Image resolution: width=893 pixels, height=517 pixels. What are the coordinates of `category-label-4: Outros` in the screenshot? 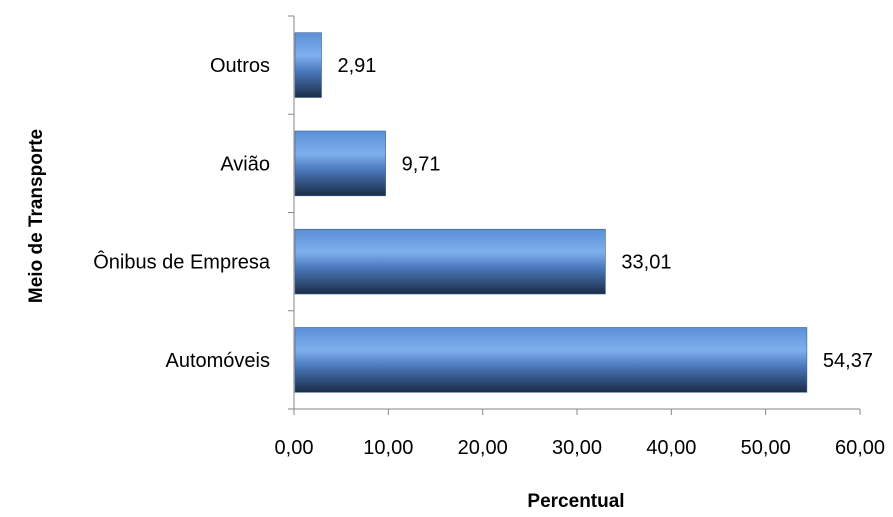 It's located at (240, 66).